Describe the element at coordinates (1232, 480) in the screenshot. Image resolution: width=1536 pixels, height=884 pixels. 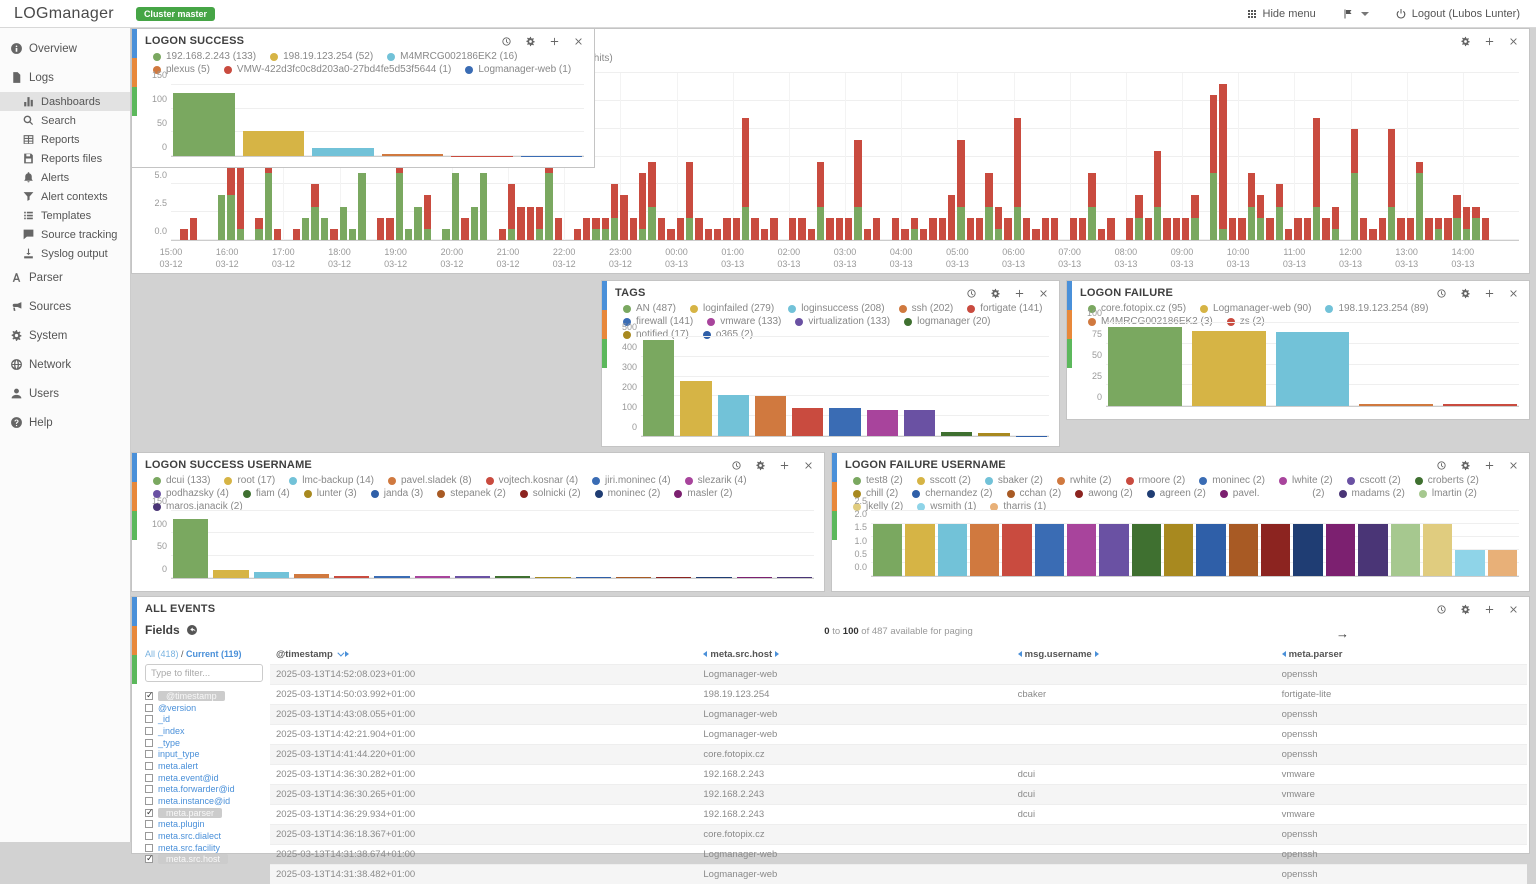
I see `legend-item: moninec (2)` at that location.